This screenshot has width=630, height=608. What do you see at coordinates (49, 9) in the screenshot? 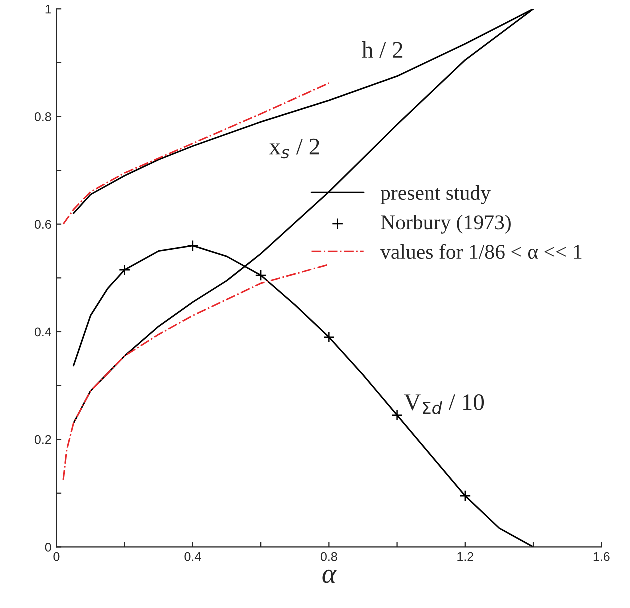
I see `y-tick-label: 1` at bounding box center [49, 9].